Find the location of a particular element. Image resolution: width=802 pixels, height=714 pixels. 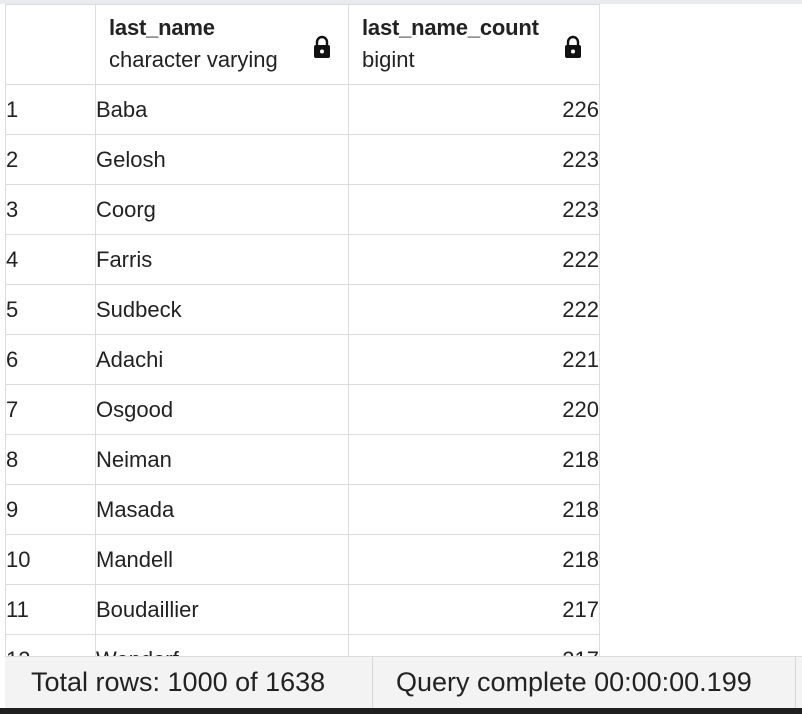

table-row: 2 Gelosh 223 is located at coordinates (302, 159).